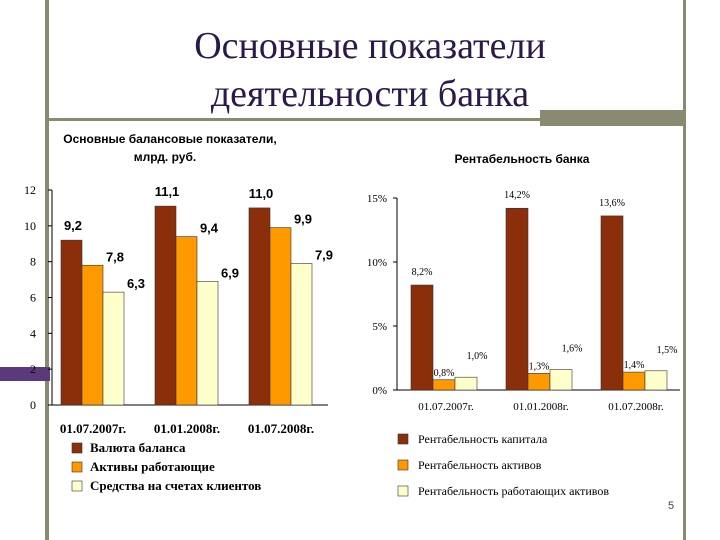 This screenshot has height=540, width=720. What do you see at coordinates (209, 228) in the screenshot?
I see `chart1-data-label: 9,4` at bounding box center [209, 228].